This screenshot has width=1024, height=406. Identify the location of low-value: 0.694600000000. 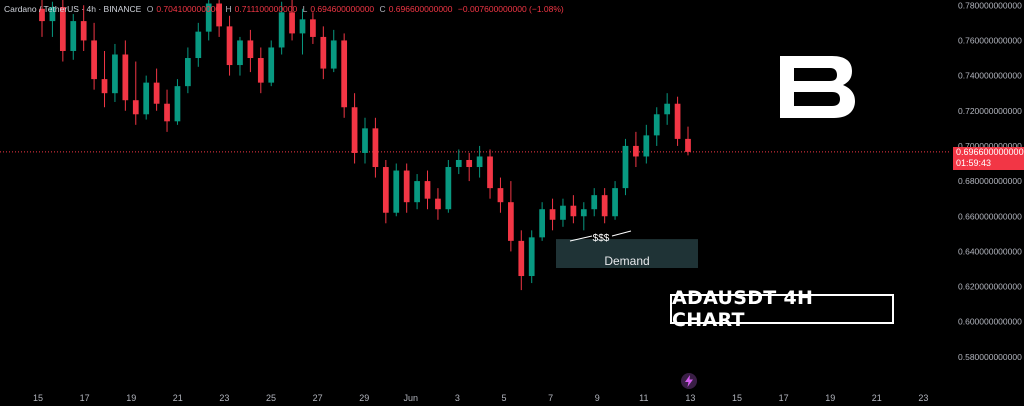
(342, 9).